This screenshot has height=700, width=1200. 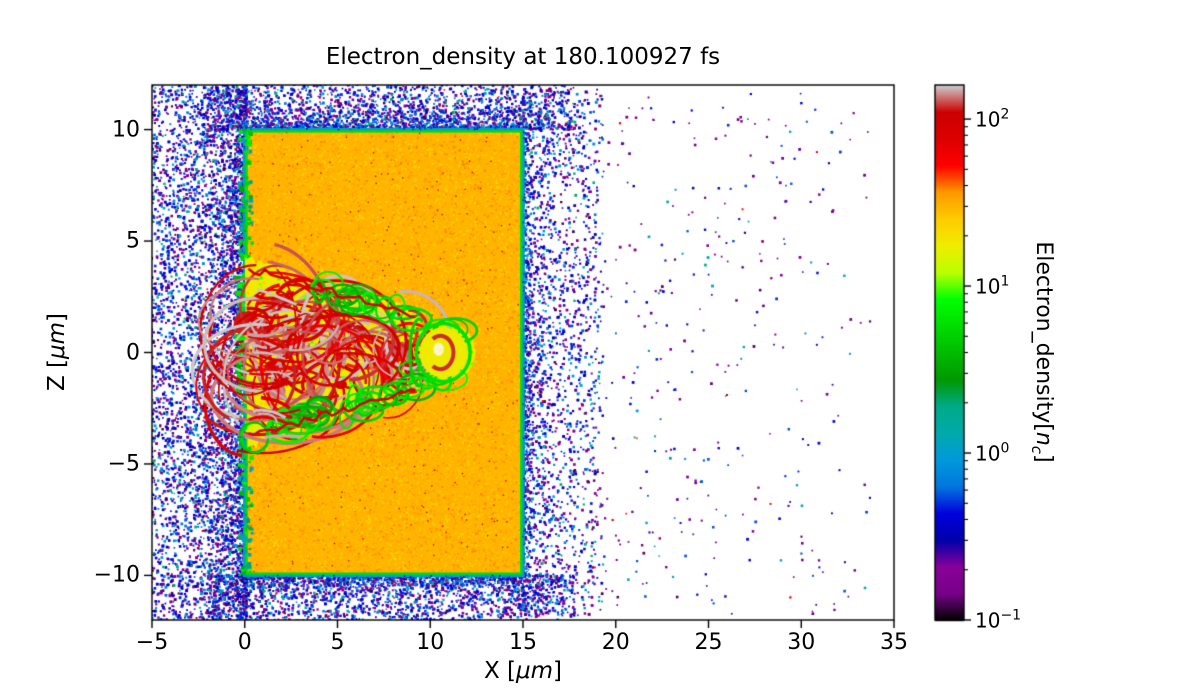 I want to click on x-tick-label: 25, so click(x=708, y=642).